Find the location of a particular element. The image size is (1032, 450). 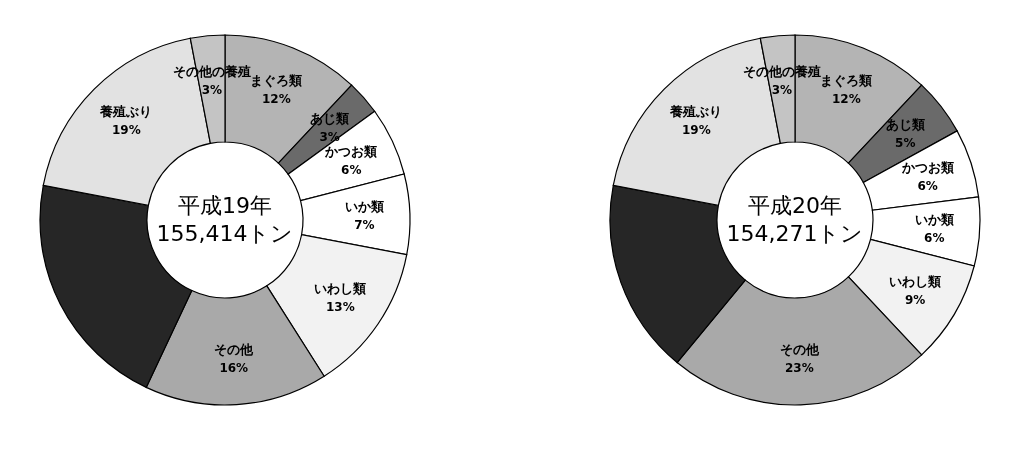

data-label: 5% is located at coordinates (905, 143).